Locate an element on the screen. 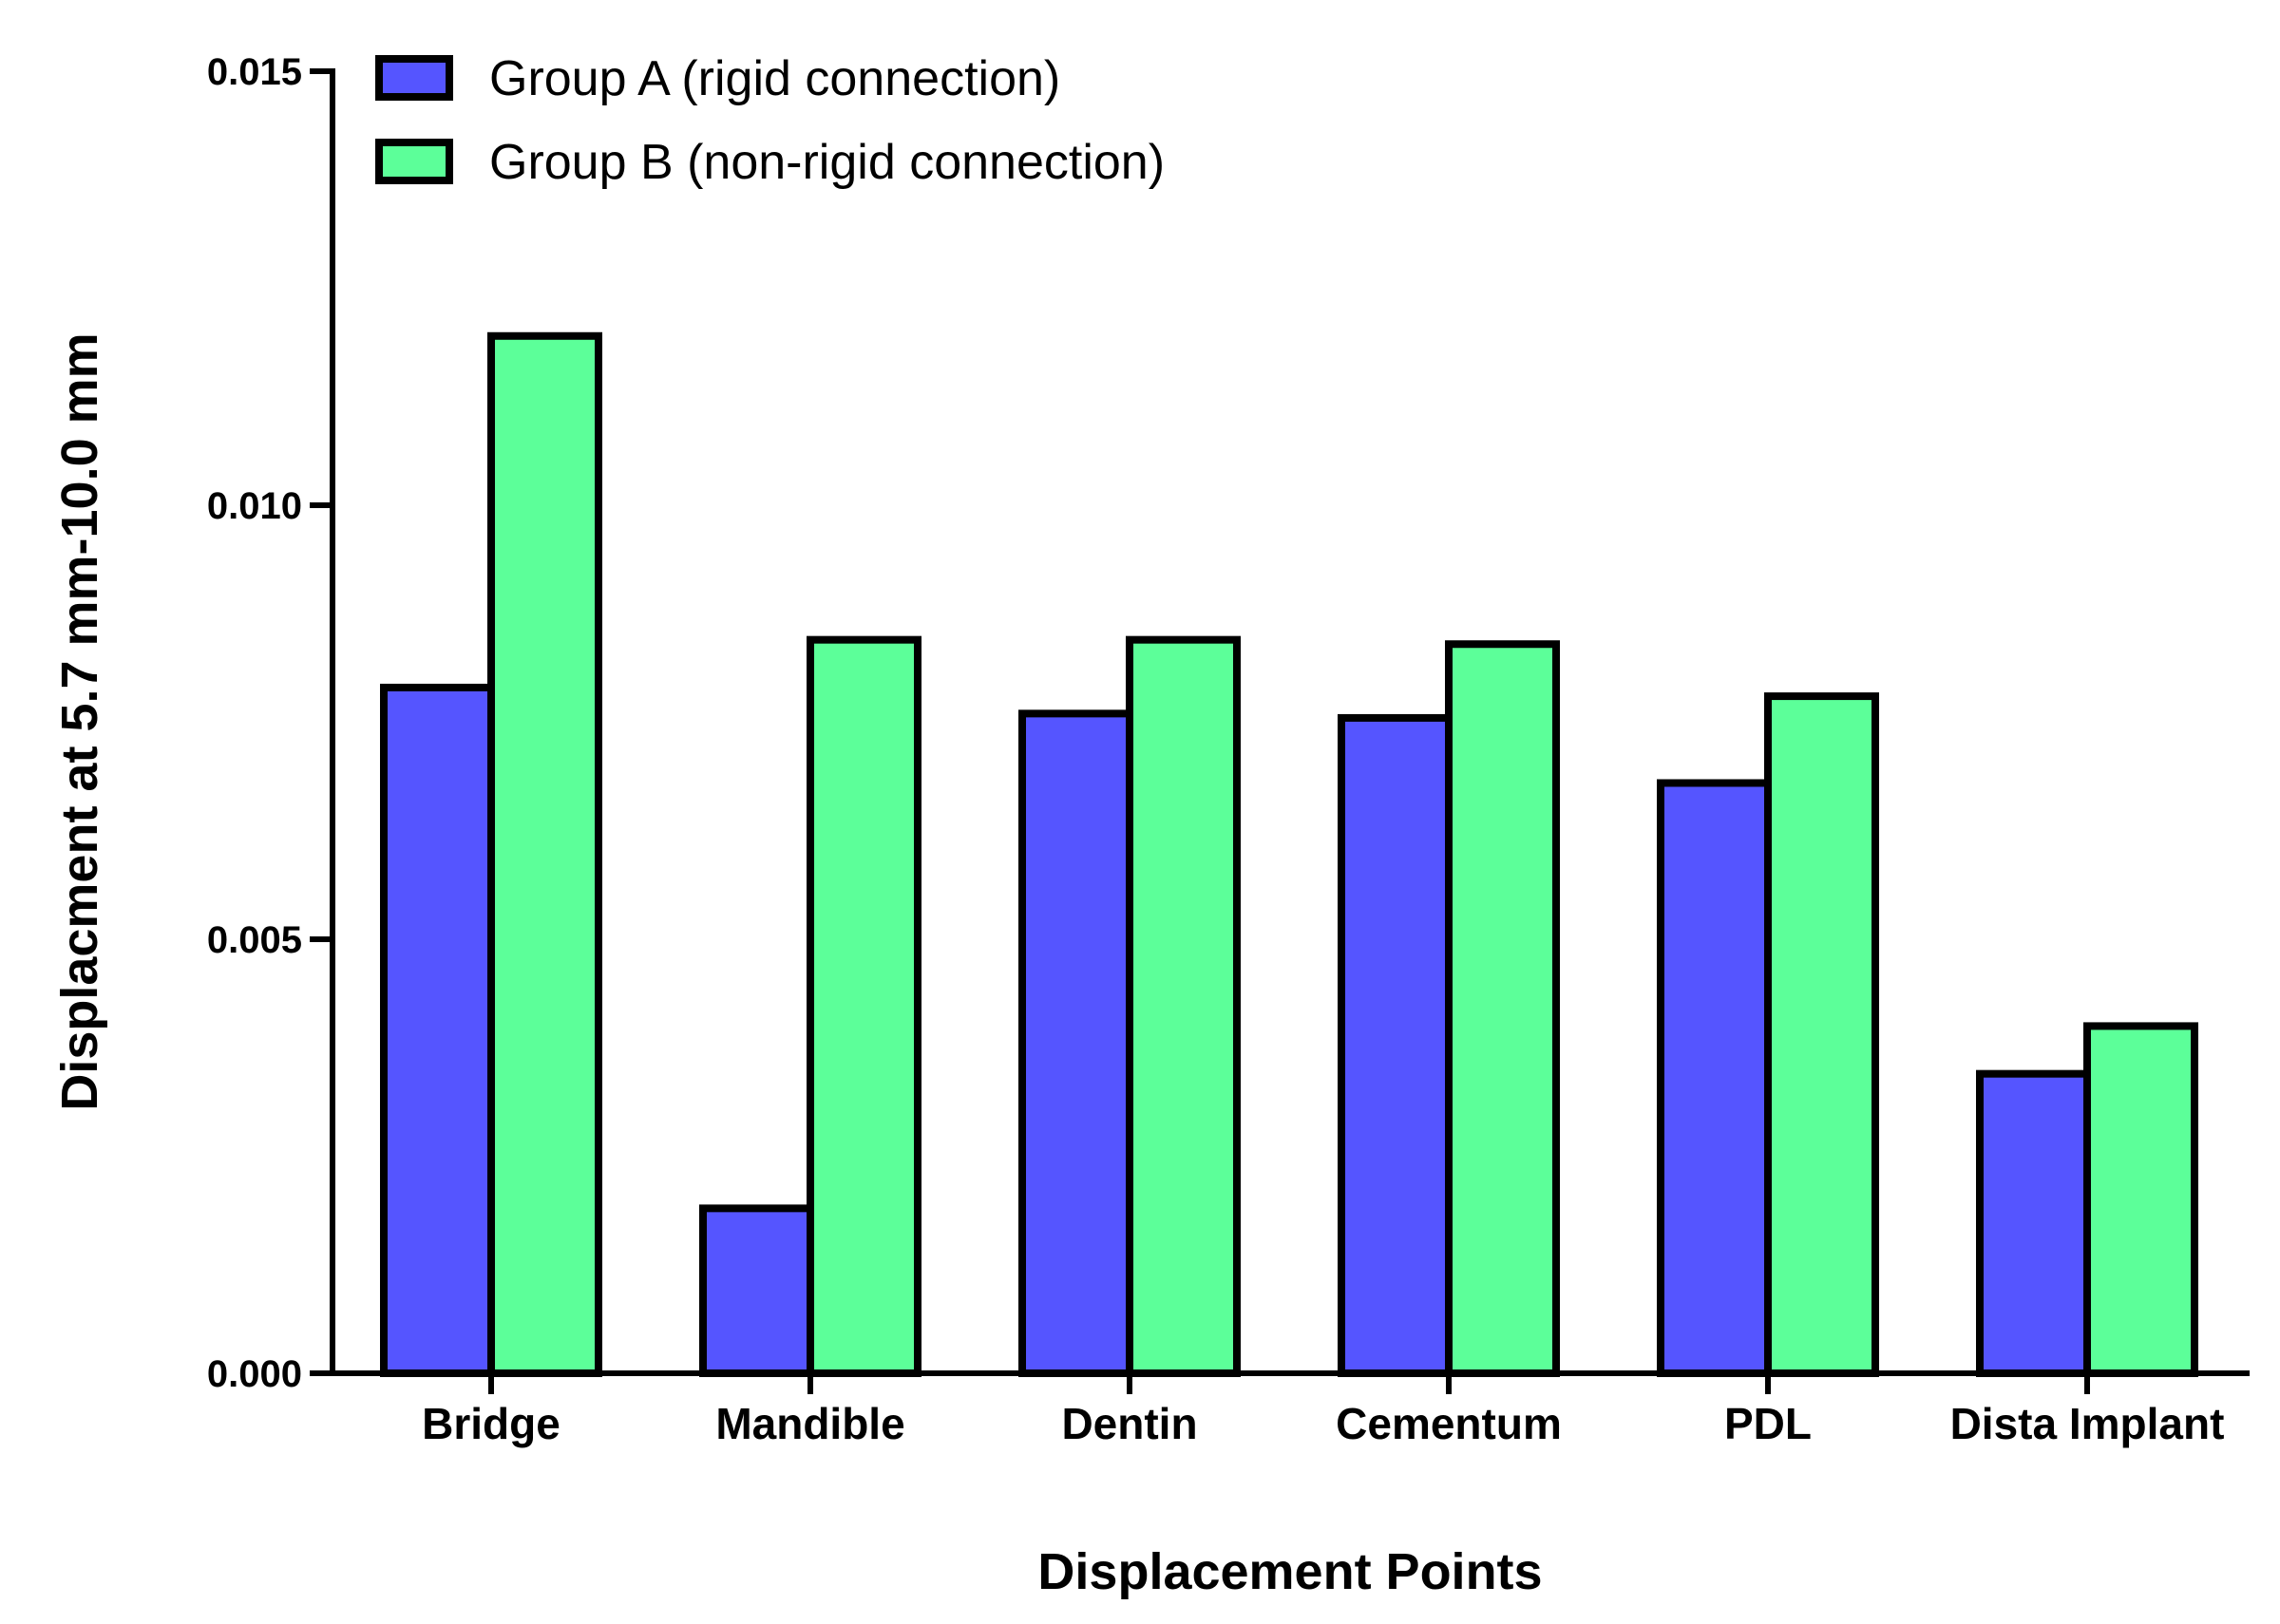 This screenshot has height=1624, width=2280. bar-group-b-cementum is located at coordinates (1502, 1008).